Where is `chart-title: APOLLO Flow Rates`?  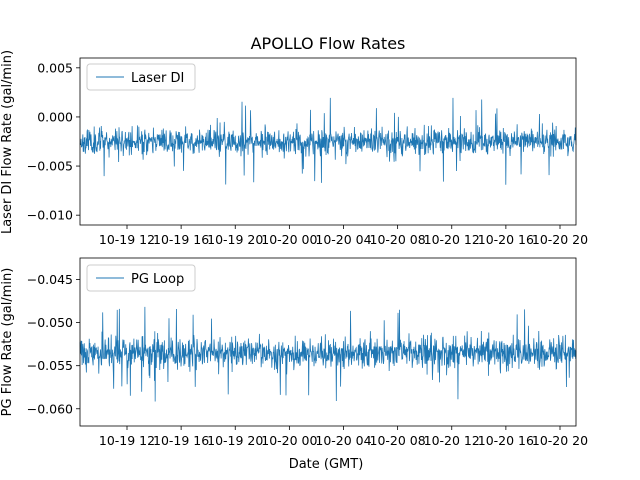 chart-title: APOLLO Flow Rates is located at coordinates (328, 43).